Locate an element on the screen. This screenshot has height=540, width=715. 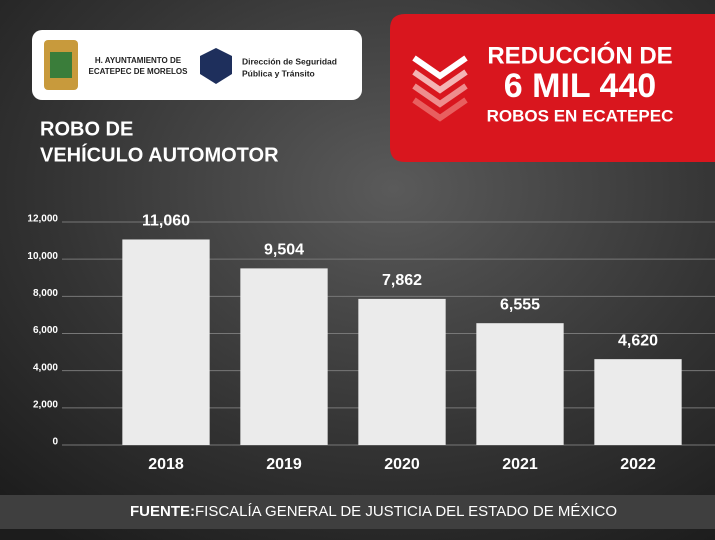
value-label: 11,060 is located at coordinates (166, 221).